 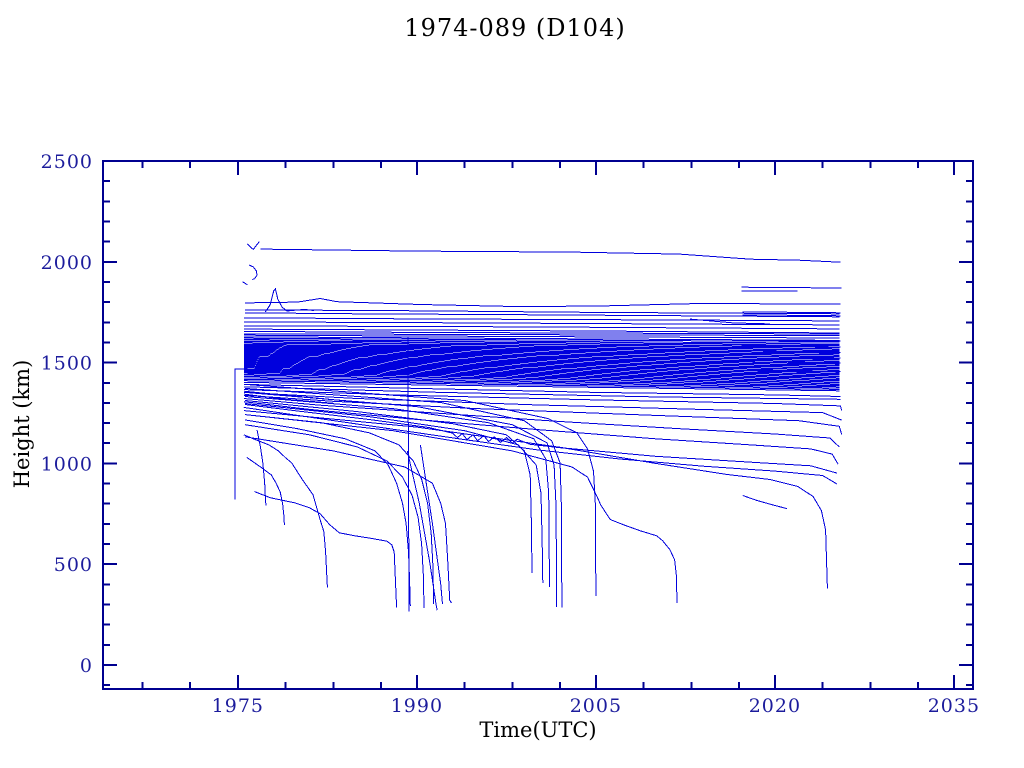 What do you see at coordinates (550, 255) in the screenshot?
I see `trajectory-piece-2045km` at bounding box center [550, 255].